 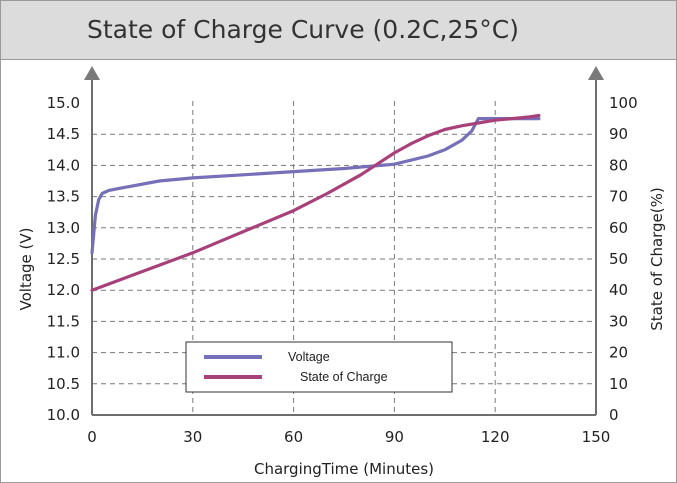 I want to click on y-left-tick-label: 14.0, so click(x=63, y=165).